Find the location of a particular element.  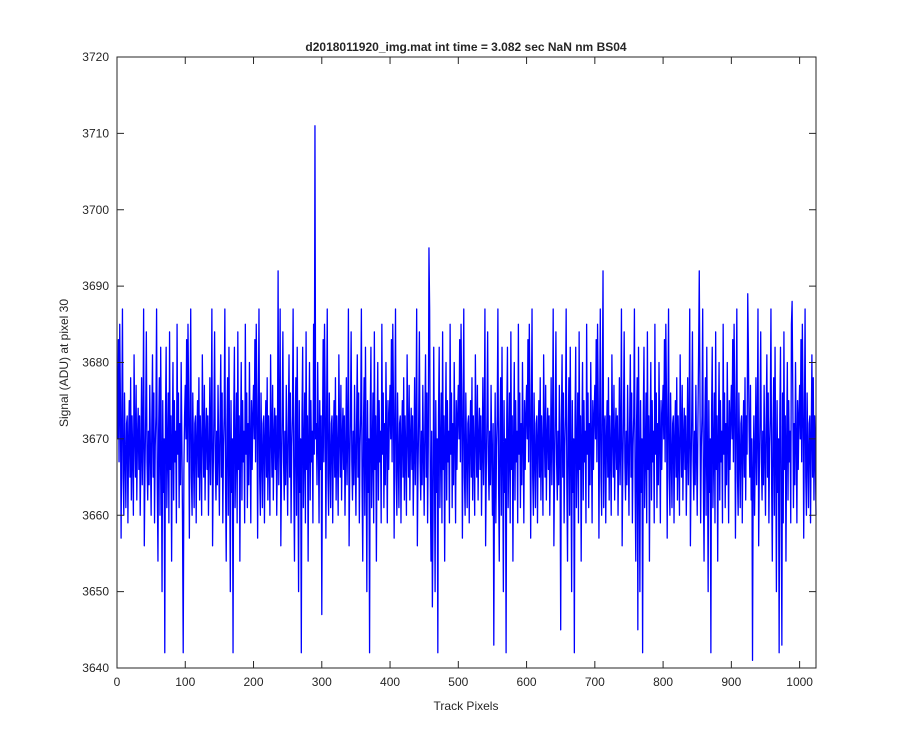

y-tick-label: 3700 is located at coordinates (95, 210).